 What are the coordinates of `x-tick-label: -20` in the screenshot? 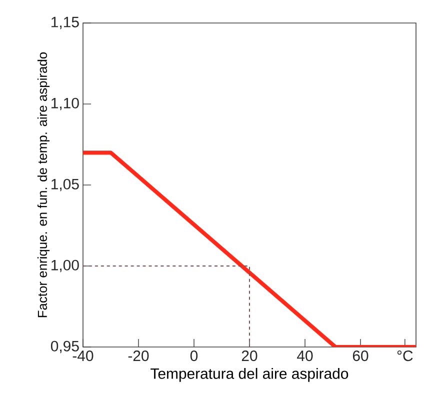 It's located at (138, 356).